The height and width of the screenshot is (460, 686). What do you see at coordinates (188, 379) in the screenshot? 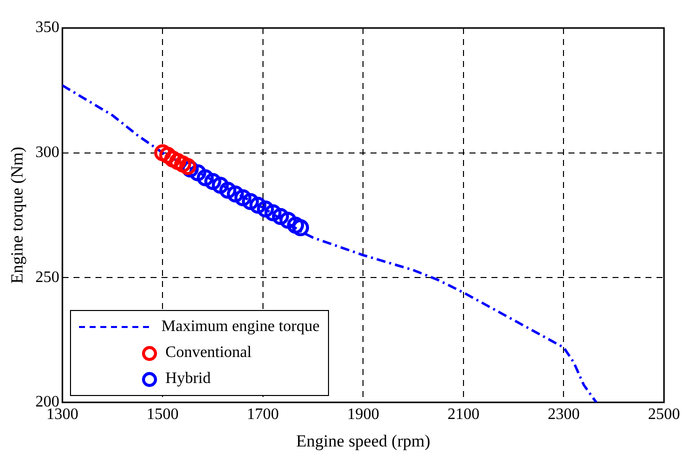
I see `legend-label: Hybrid` at bounding box center [188, 379].